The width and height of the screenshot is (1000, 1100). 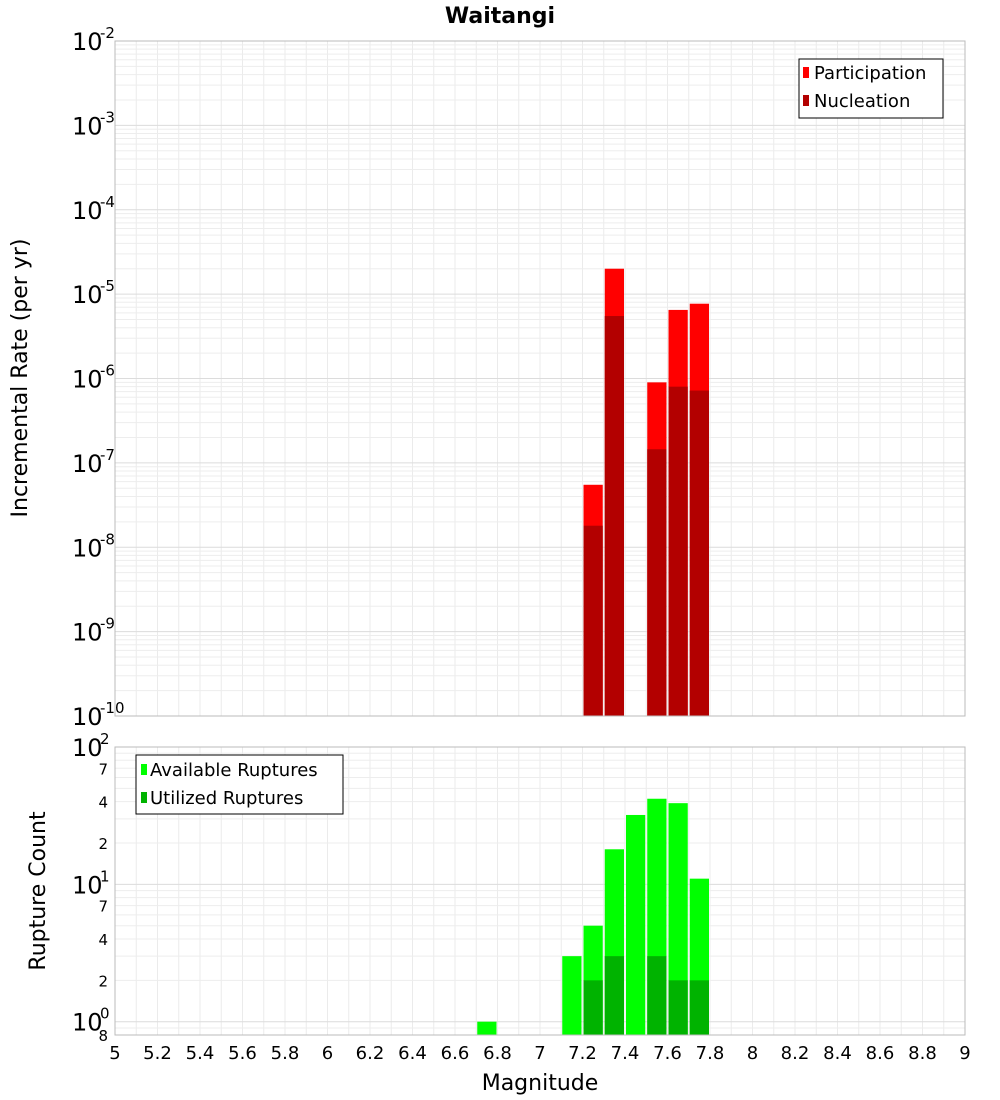 What do you see at coordinates (582, 1053) in the screenshot?
I see `x-tick-label: 7.2` at bounding box center [582, 1053].